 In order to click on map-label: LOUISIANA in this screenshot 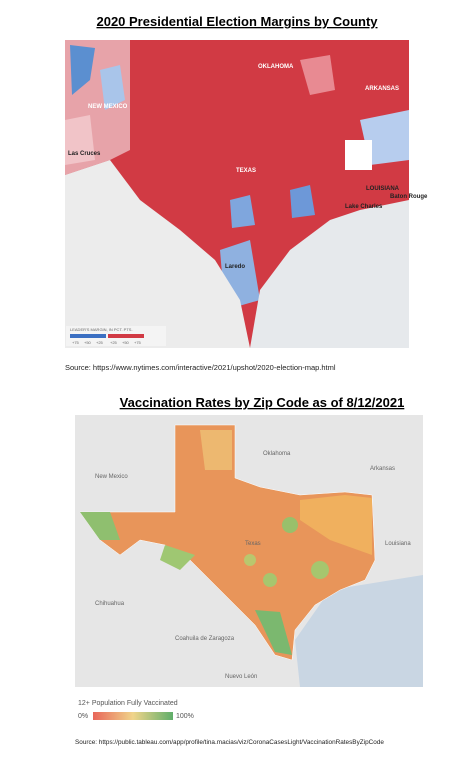, I will do `click(383, 189)`.